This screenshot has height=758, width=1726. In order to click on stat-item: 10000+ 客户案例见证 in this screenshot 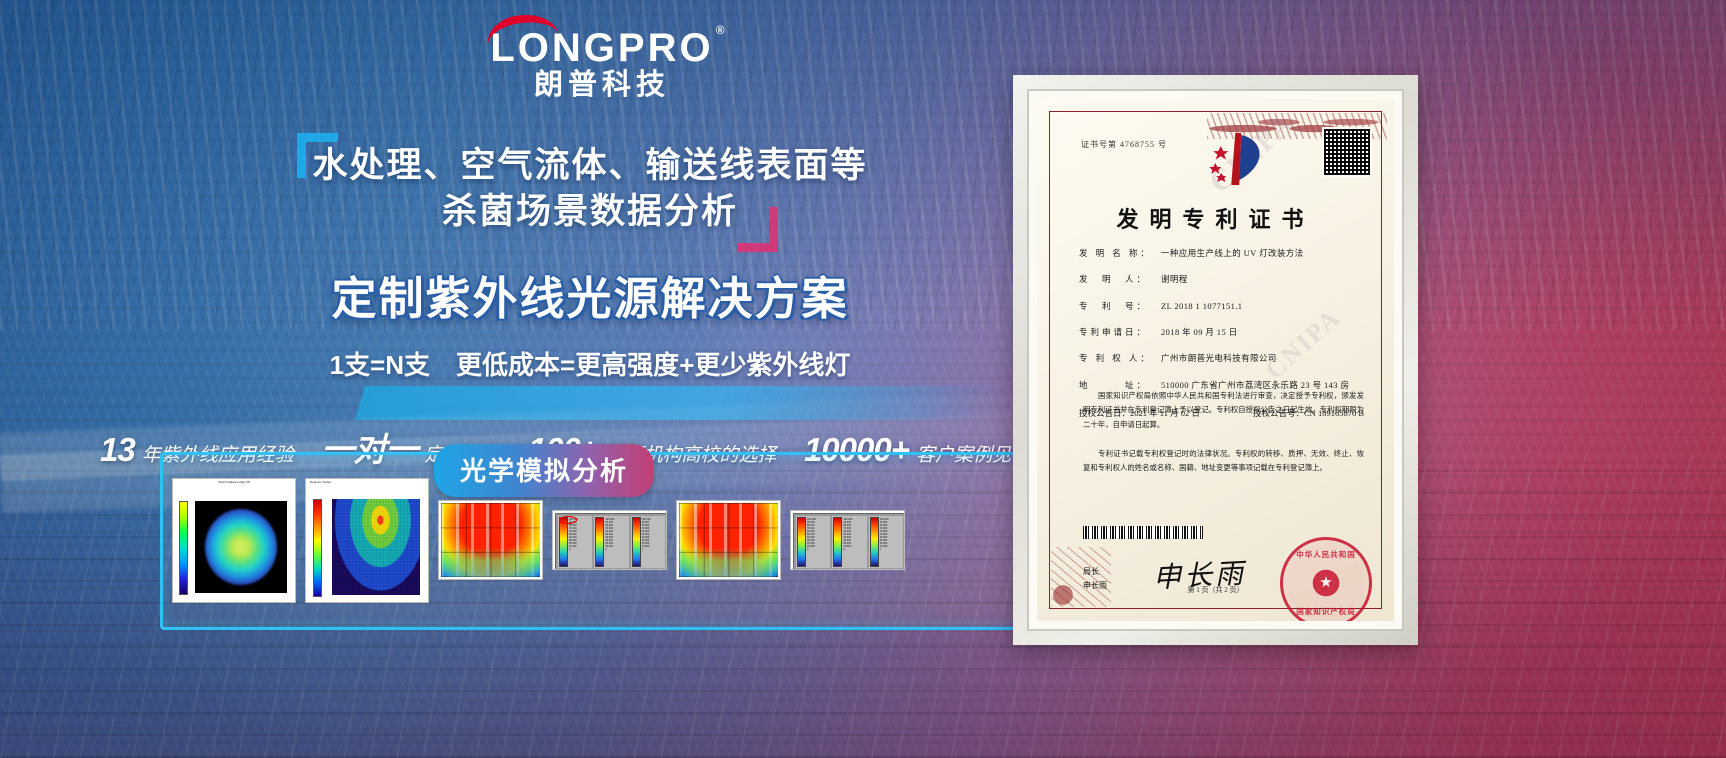, I will do `click(917, 450)`.